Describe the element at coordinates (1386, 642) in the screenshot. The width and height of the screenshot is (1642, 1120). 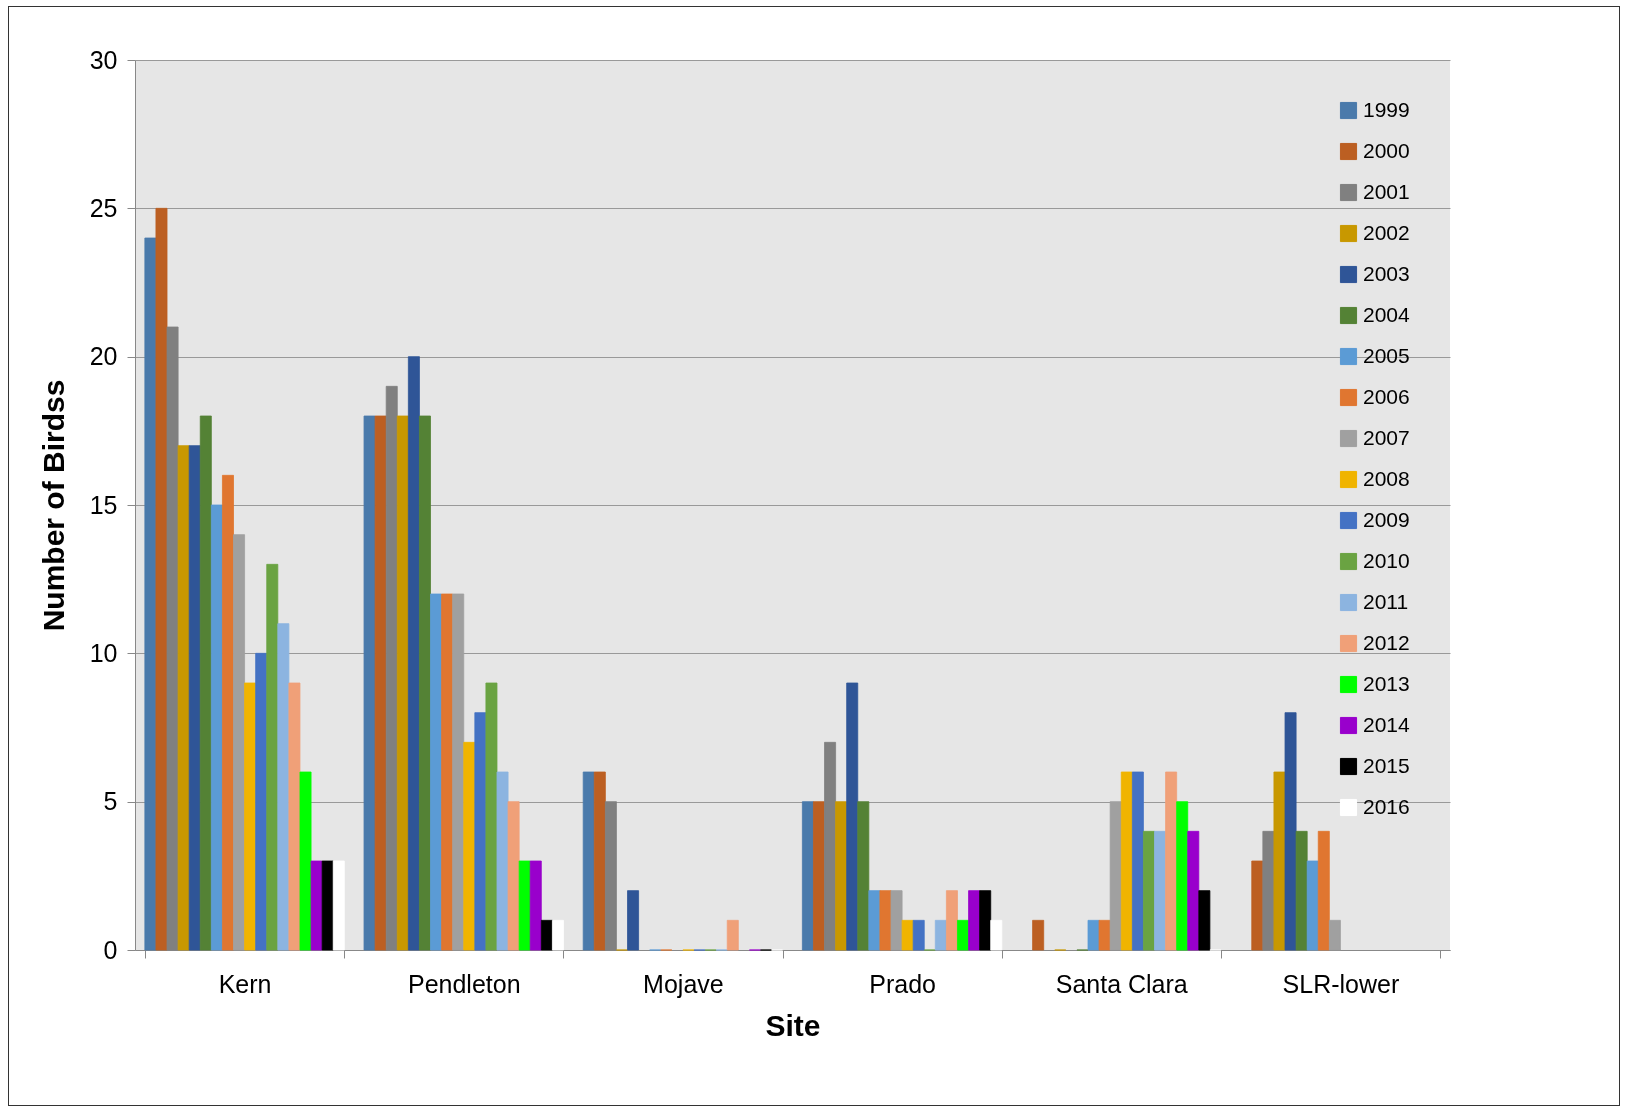
I see `legend-label: 2012` at that location.